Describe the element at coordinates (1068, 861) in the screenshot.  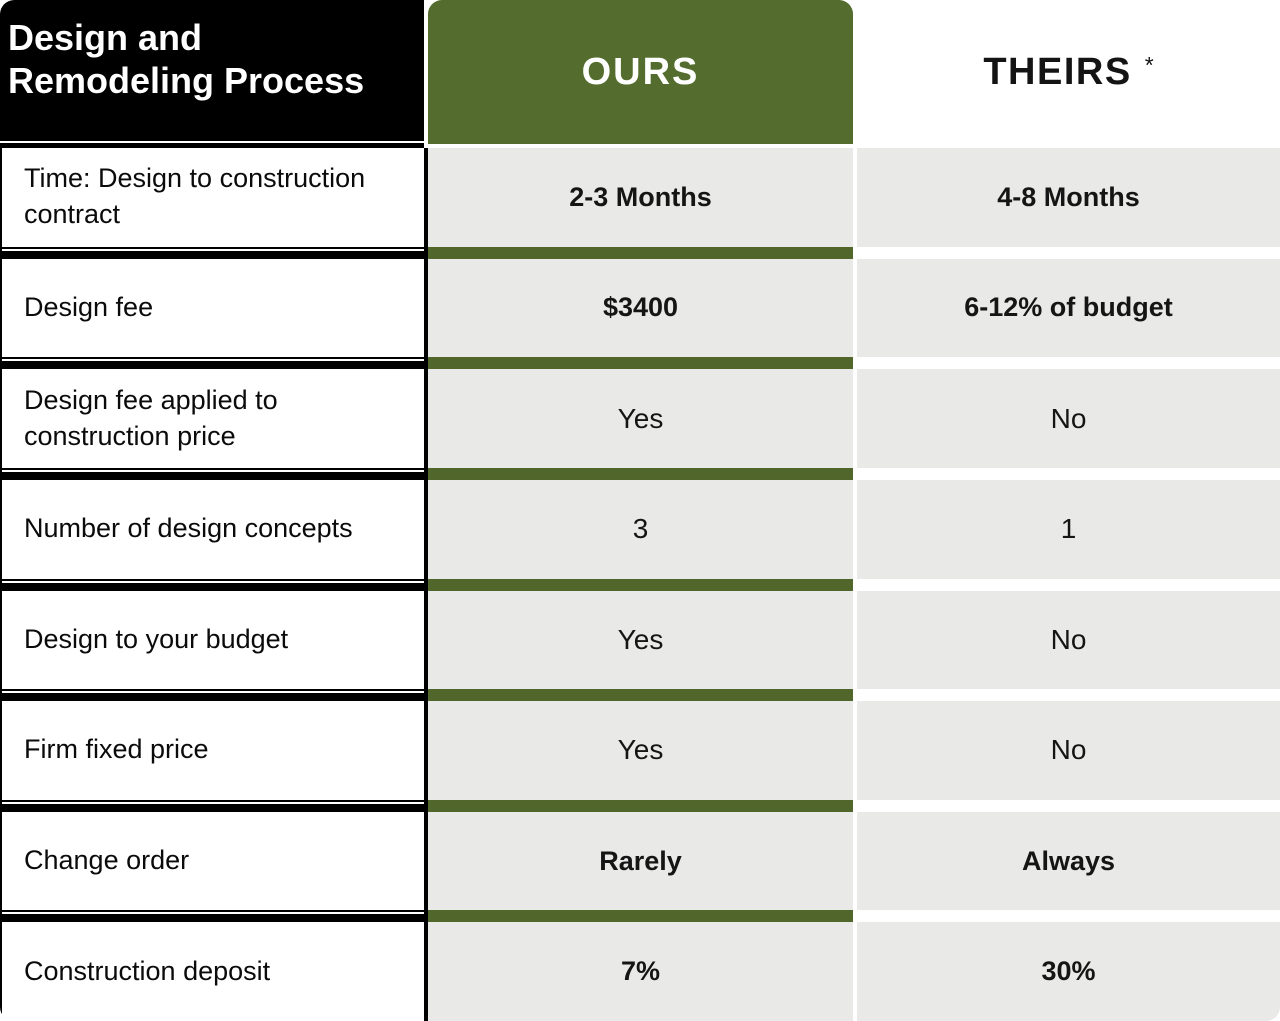
I see `theirs-value: Always` at that location.